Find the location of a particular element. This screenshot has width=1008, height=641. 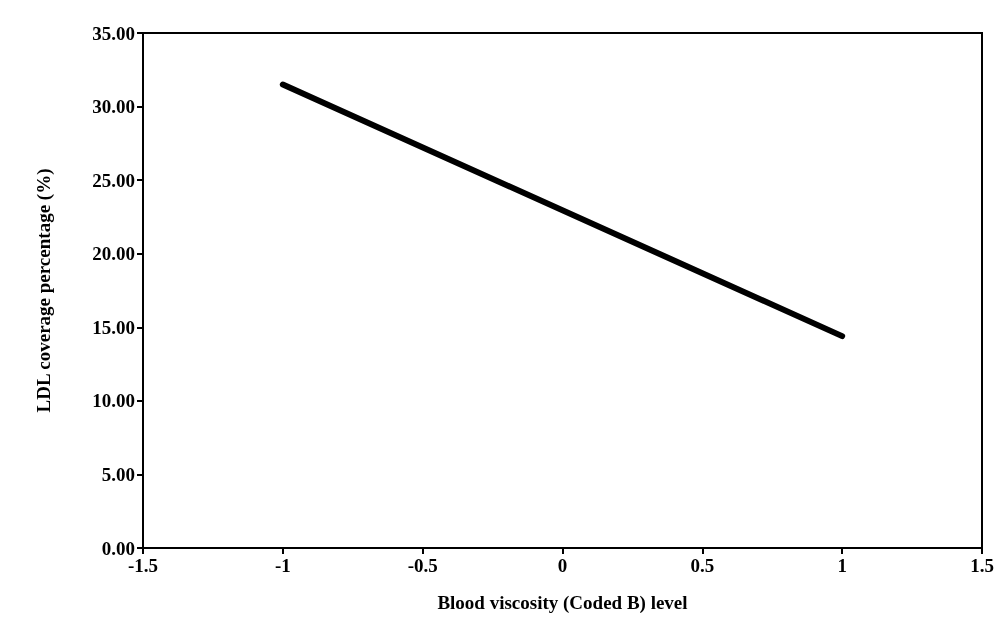

y-tick-label: 35.00 is located at coordinates (113, 33).